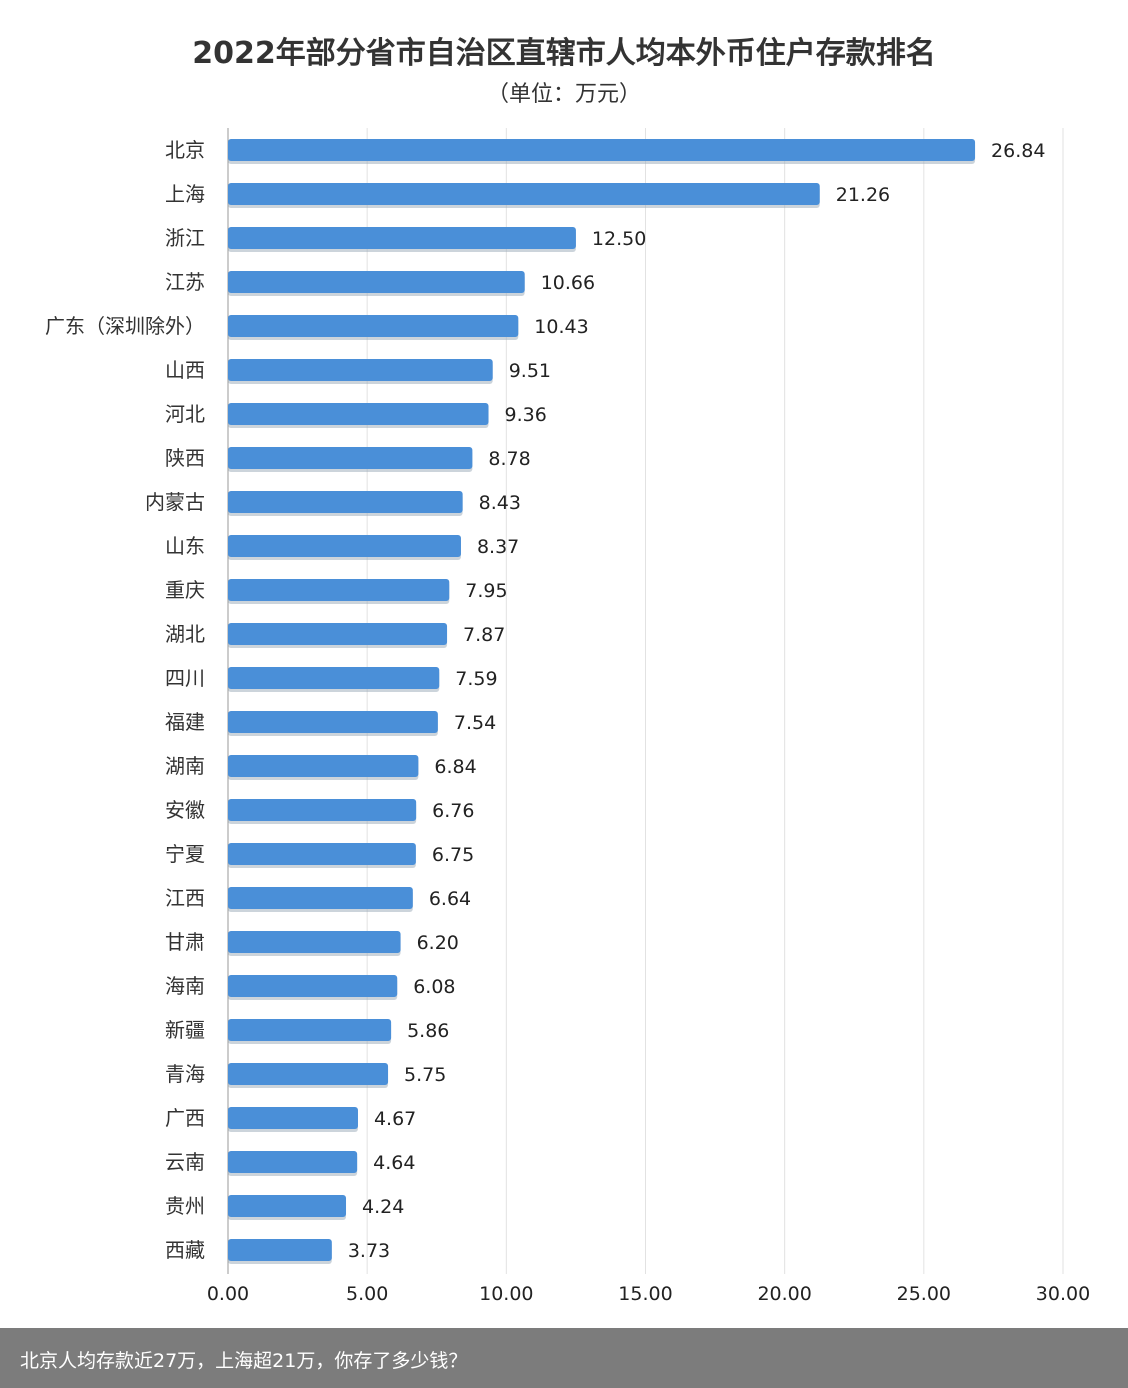 The image size is (1128, 1388). I want to click on category-label: 北京, so click(185, 150).